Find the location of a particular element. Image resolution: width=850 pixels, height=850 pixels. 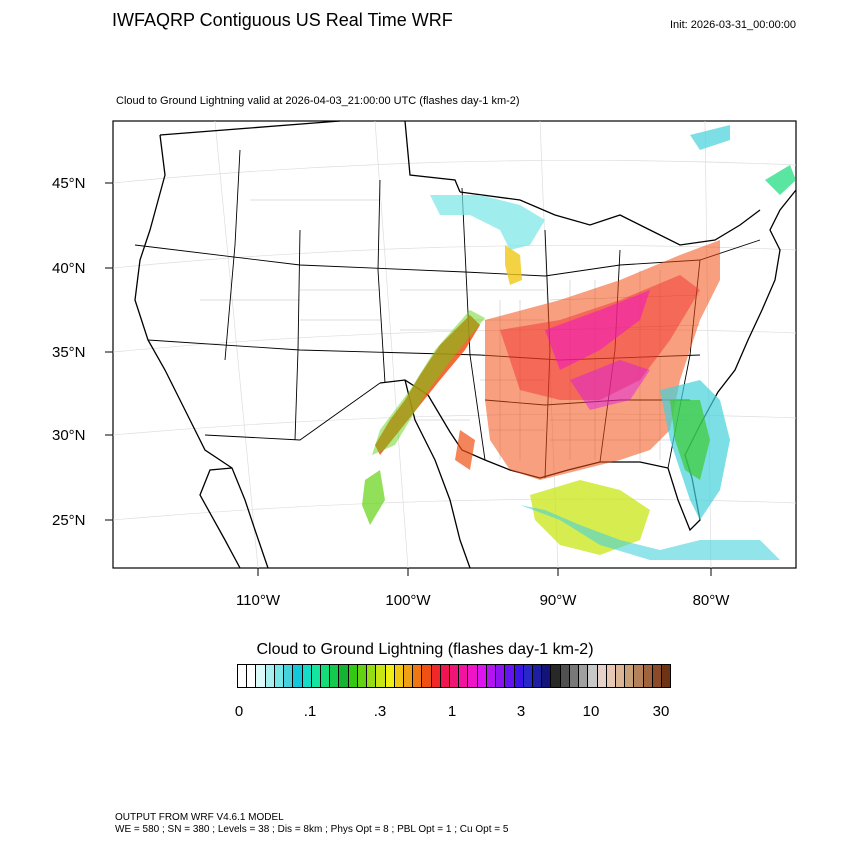

lon-label-90: 90°W is located at coordinates (559, 600).